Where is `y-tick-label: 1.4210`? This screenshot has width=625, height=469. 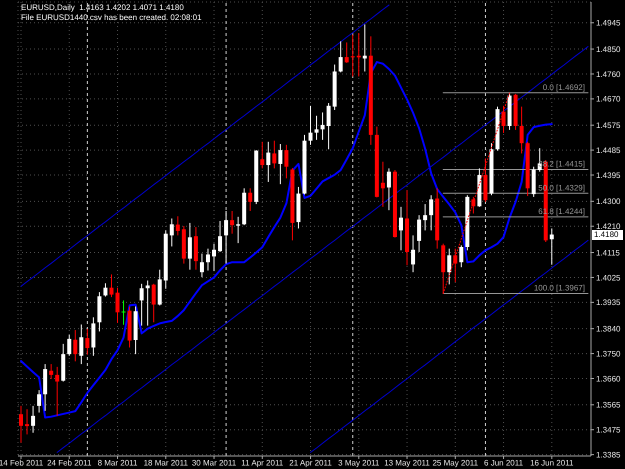 y-tick-label: 1.4210 is located at coordinates (609, 227).